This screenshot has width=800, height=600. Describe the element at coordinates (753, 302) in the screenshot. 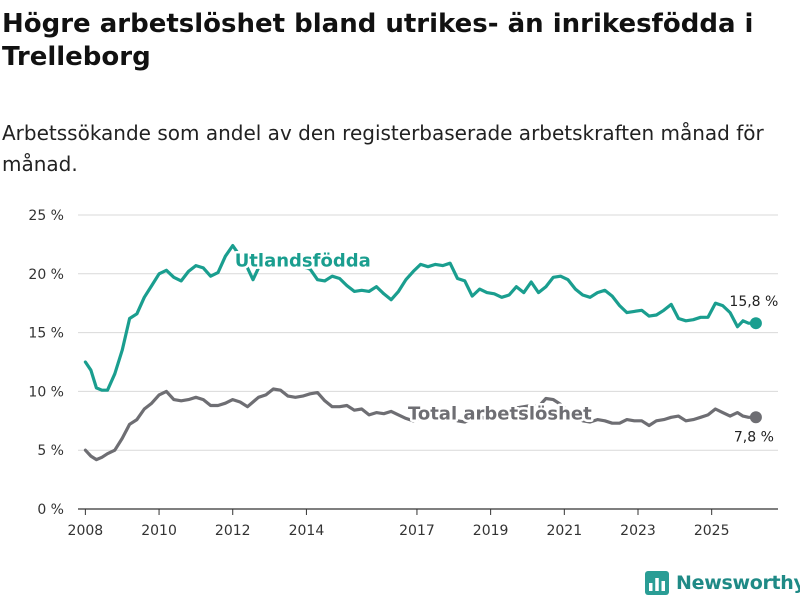

I see `series-end-label-utlandsfodda: 15,8 %` at that location.